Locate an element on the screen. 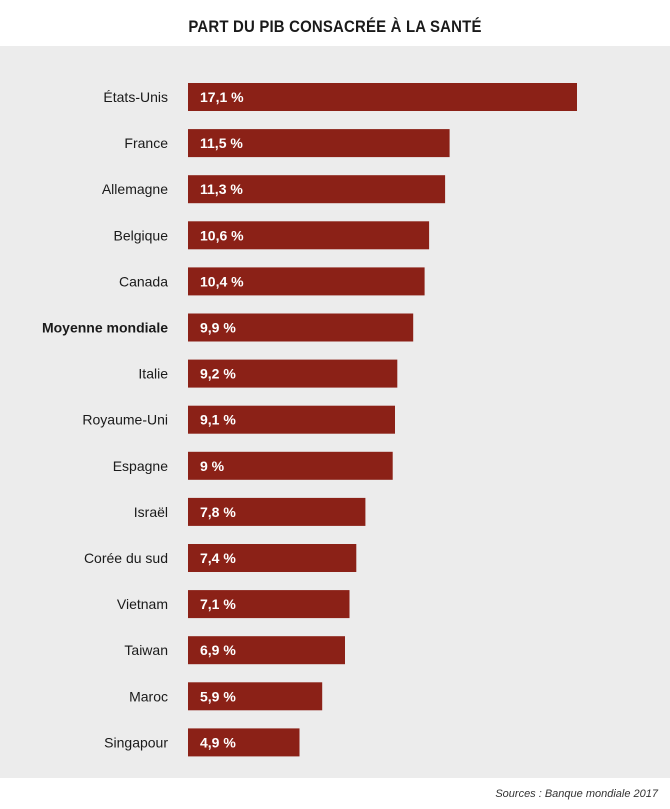 This screenshot has width=670, height=809. category-label-royaume-uni: Royaume-Uni is located at coordinates (125, 420).